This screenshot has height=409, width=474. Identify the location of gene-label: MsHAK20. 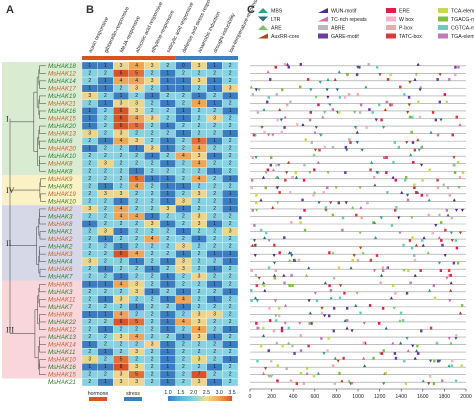
(62, 126).